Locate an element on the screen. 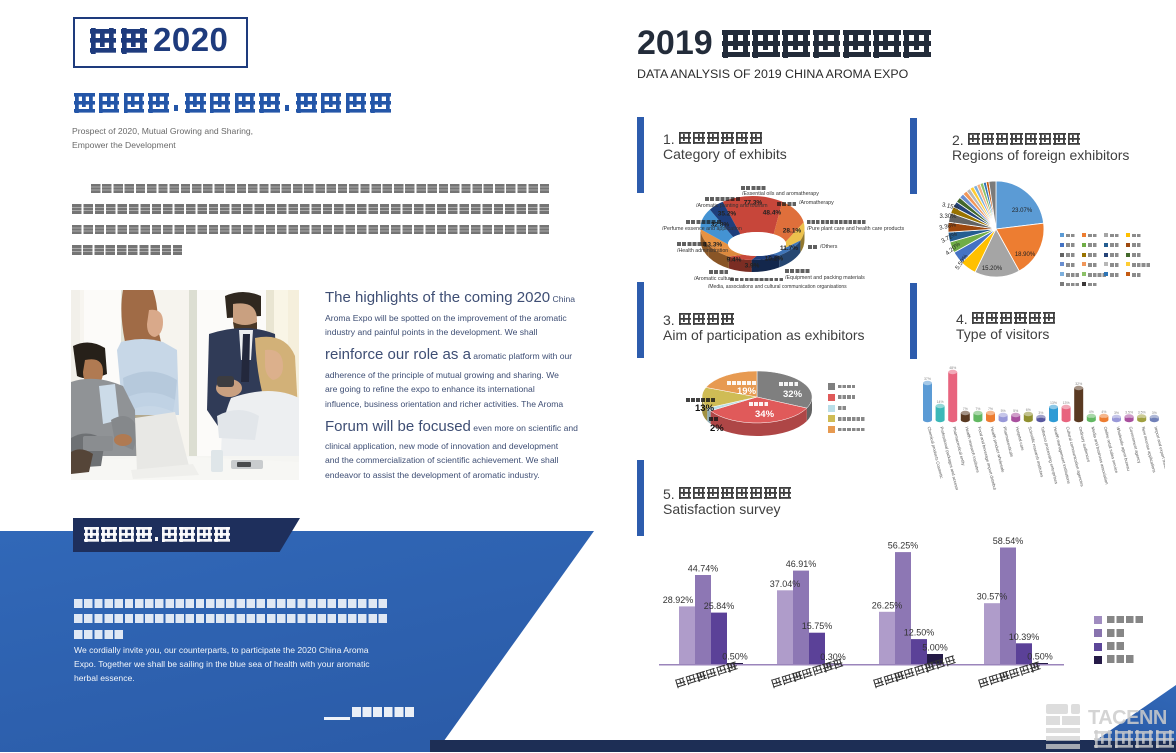 The image size is (1176, 753). svg-text: New incense applications is located at coordinates (1149, 449).